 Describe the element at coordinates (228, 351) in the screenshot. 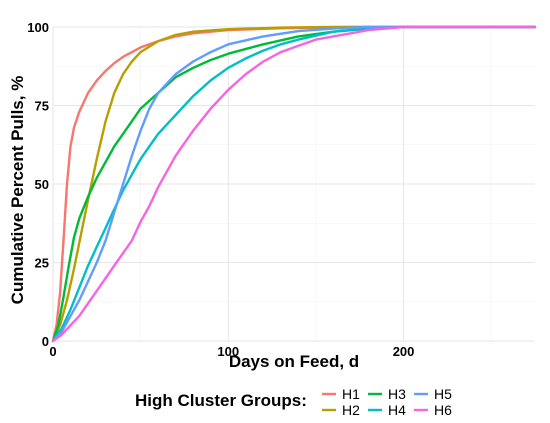

I see `x-tick-label: 100` at that location.